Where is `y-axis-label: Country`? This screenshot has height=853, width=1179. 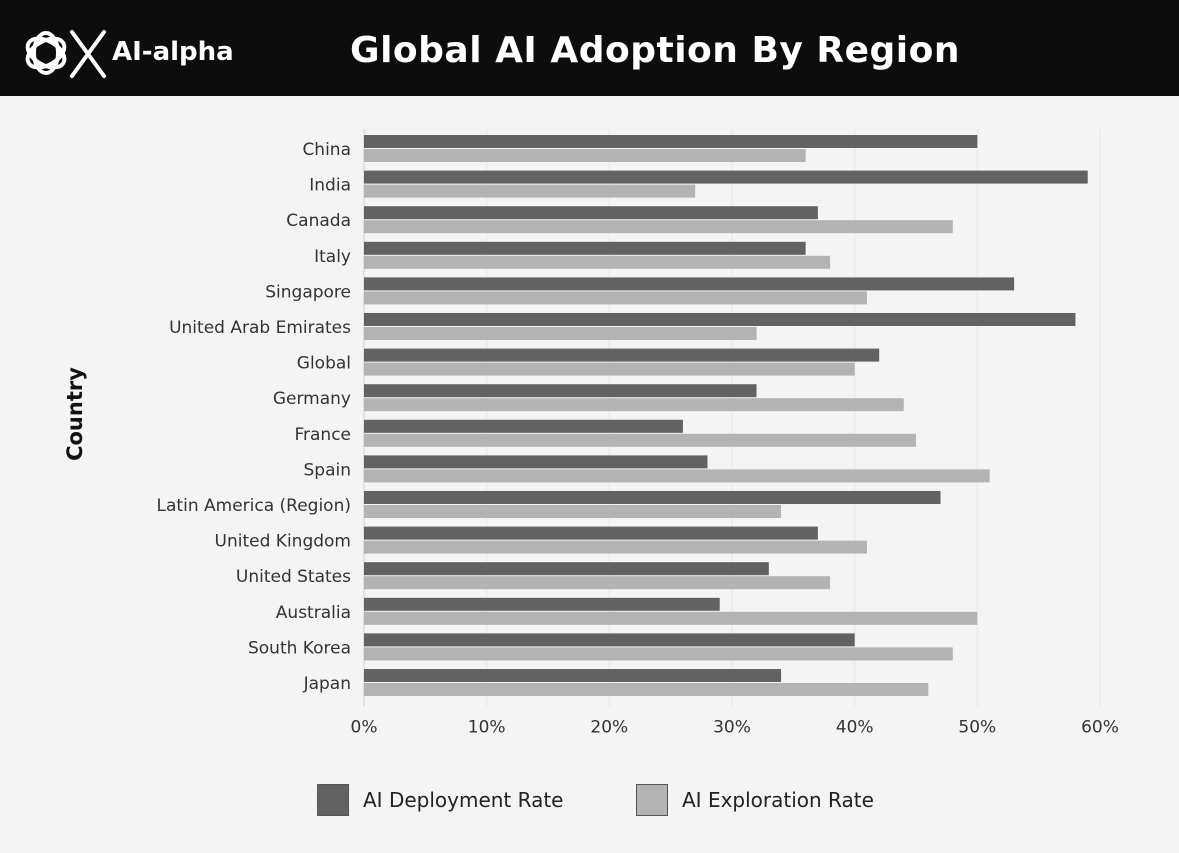
y-axis-label: Country is located at coordinates (75, 414).